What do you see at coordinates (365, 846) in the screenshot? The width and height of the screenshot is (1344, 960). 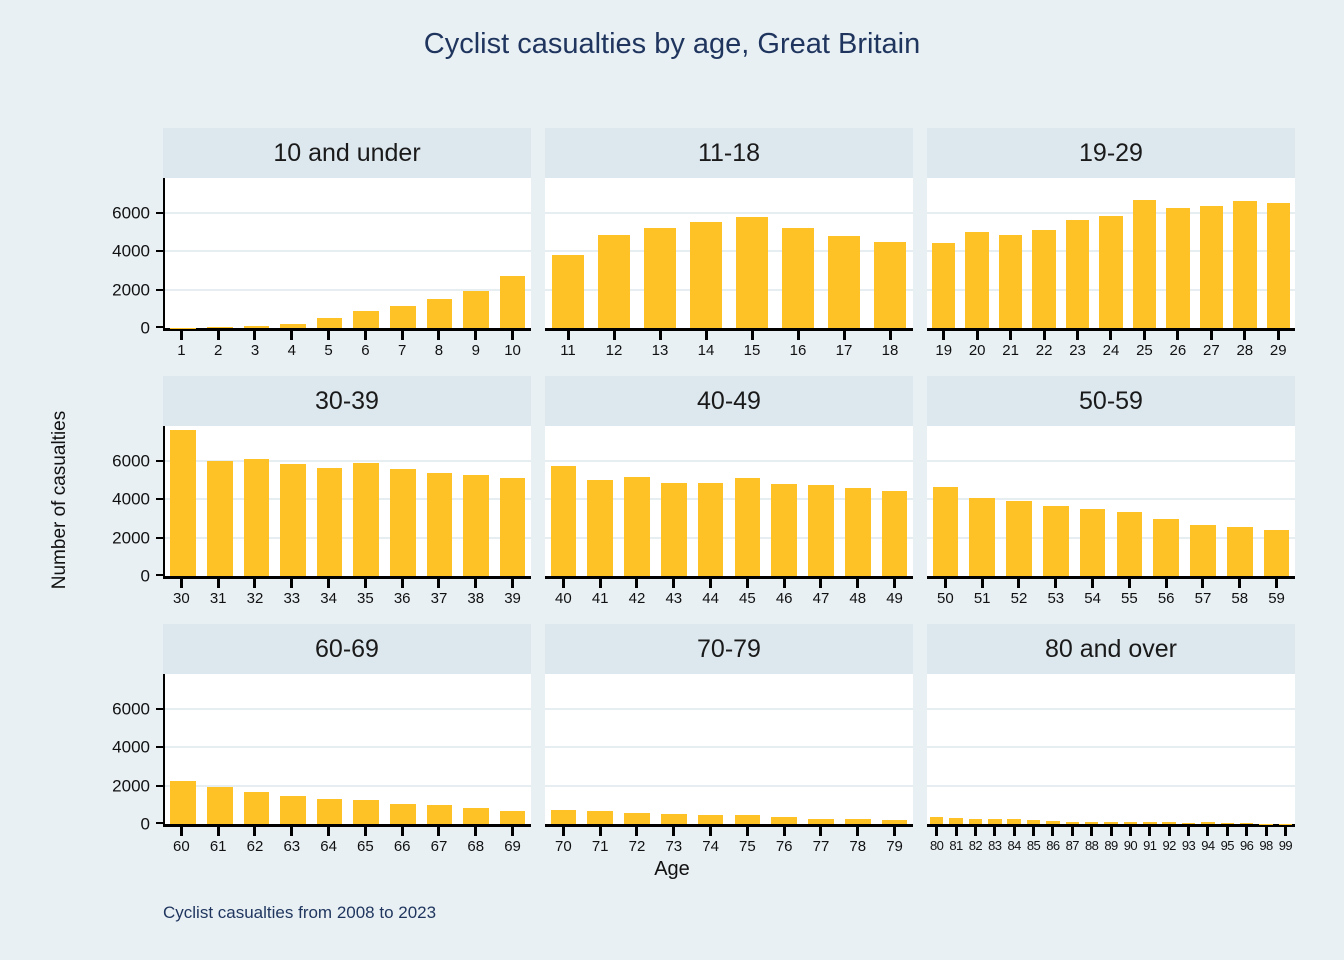 I see `x-tick-label: 65` at bounding box center [365, 846].